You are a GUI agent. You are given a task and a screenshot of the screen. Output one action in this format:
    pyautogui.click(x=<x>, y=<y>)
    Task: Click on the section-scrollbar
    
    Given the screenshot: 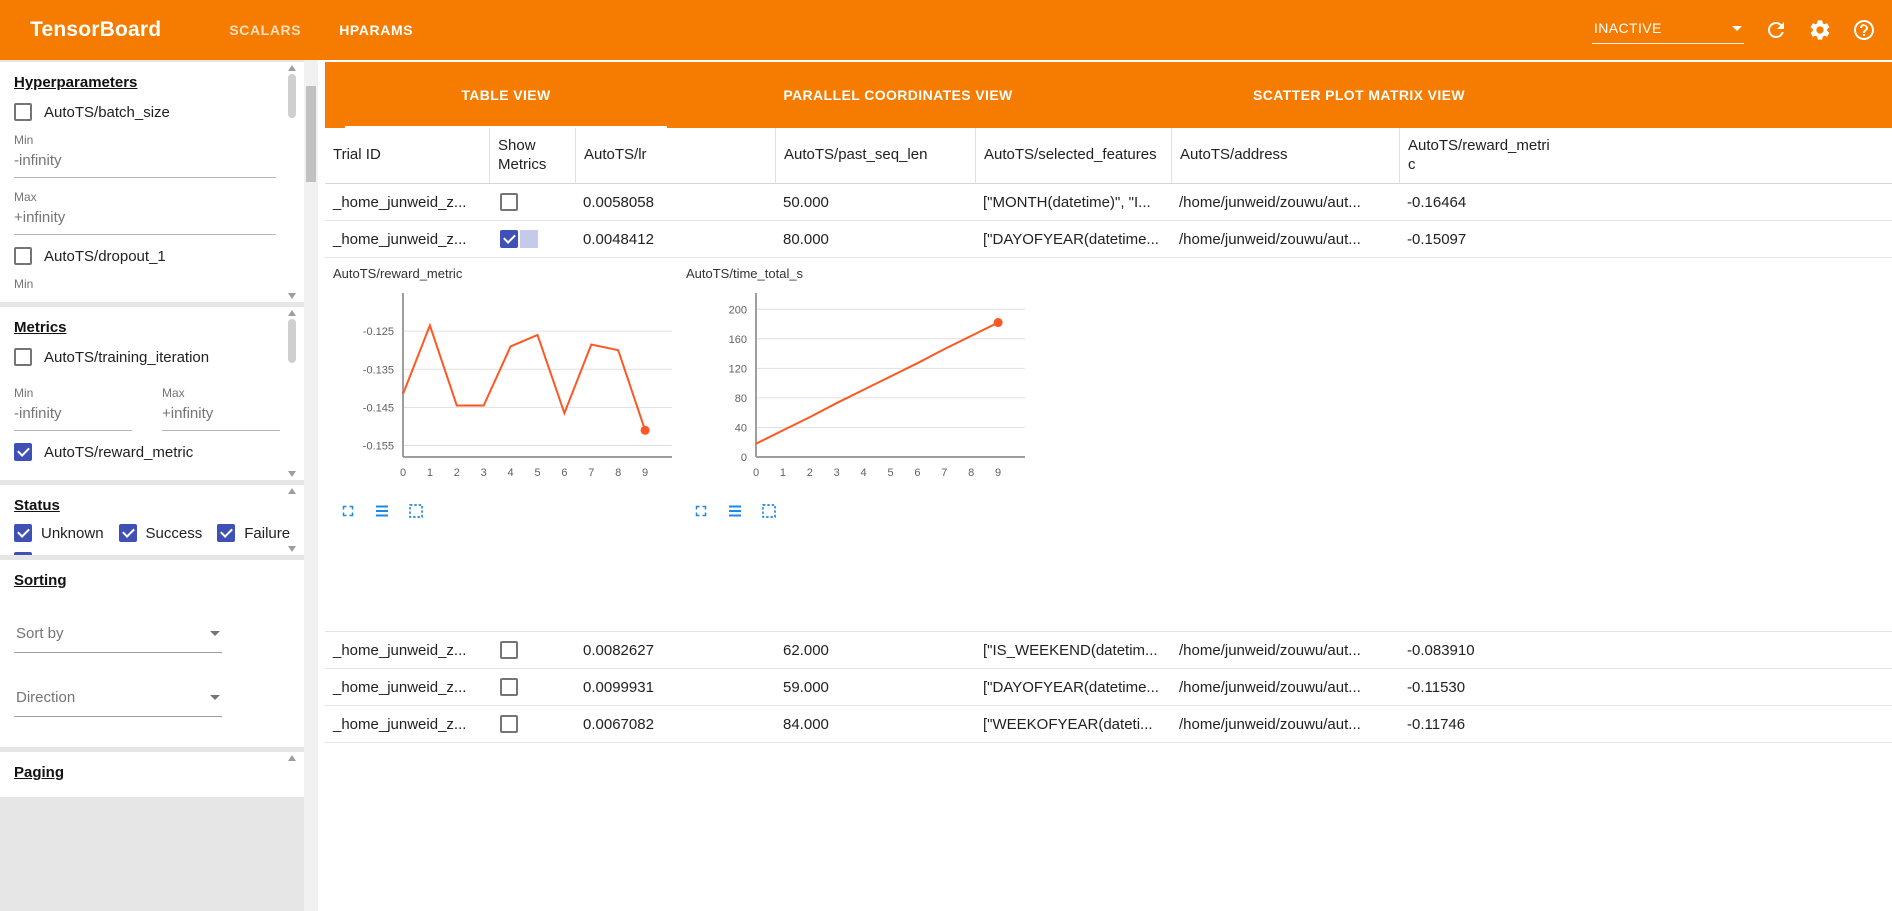 What is the action you would take?
    pyautogui.click(x=292, y=774)
    